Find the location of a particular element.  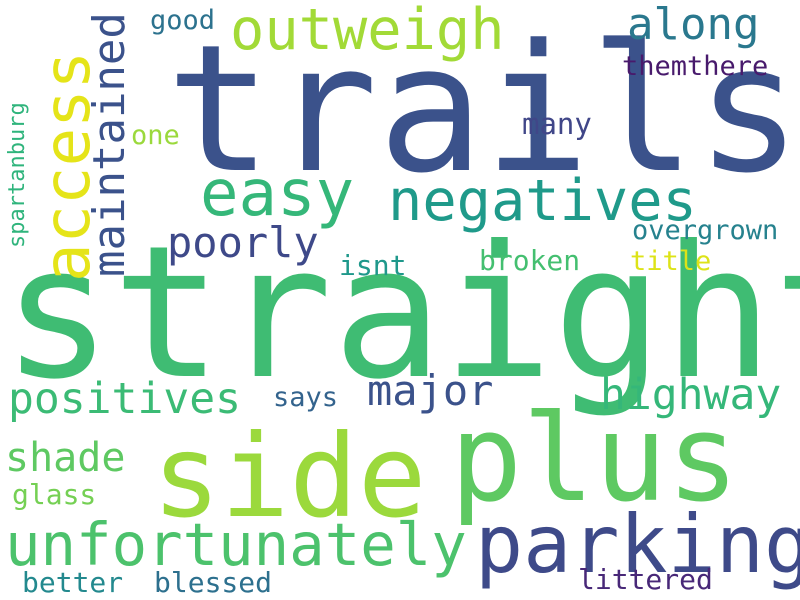

word-good: good is located at coordinates (183, 20).